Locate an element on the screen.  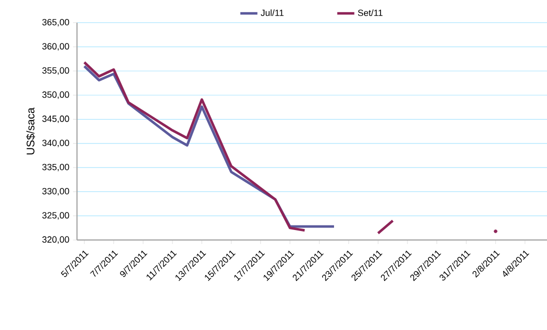
y-tick-label: 345,00 is located at coordinates (56, 119).